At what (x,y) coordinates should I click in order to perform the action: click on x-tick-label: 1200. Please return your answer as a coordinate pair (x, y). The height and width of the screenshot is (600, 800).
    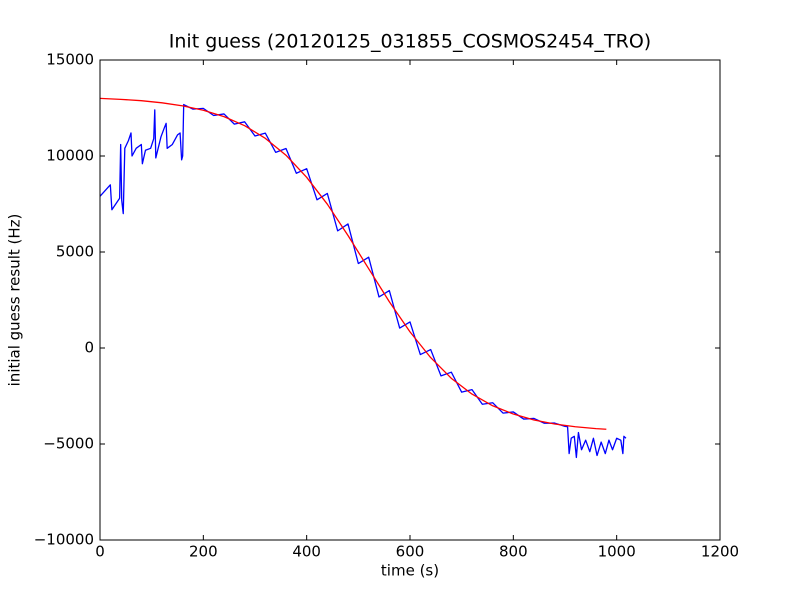
    Looking at the image, I should click on (720, 552).